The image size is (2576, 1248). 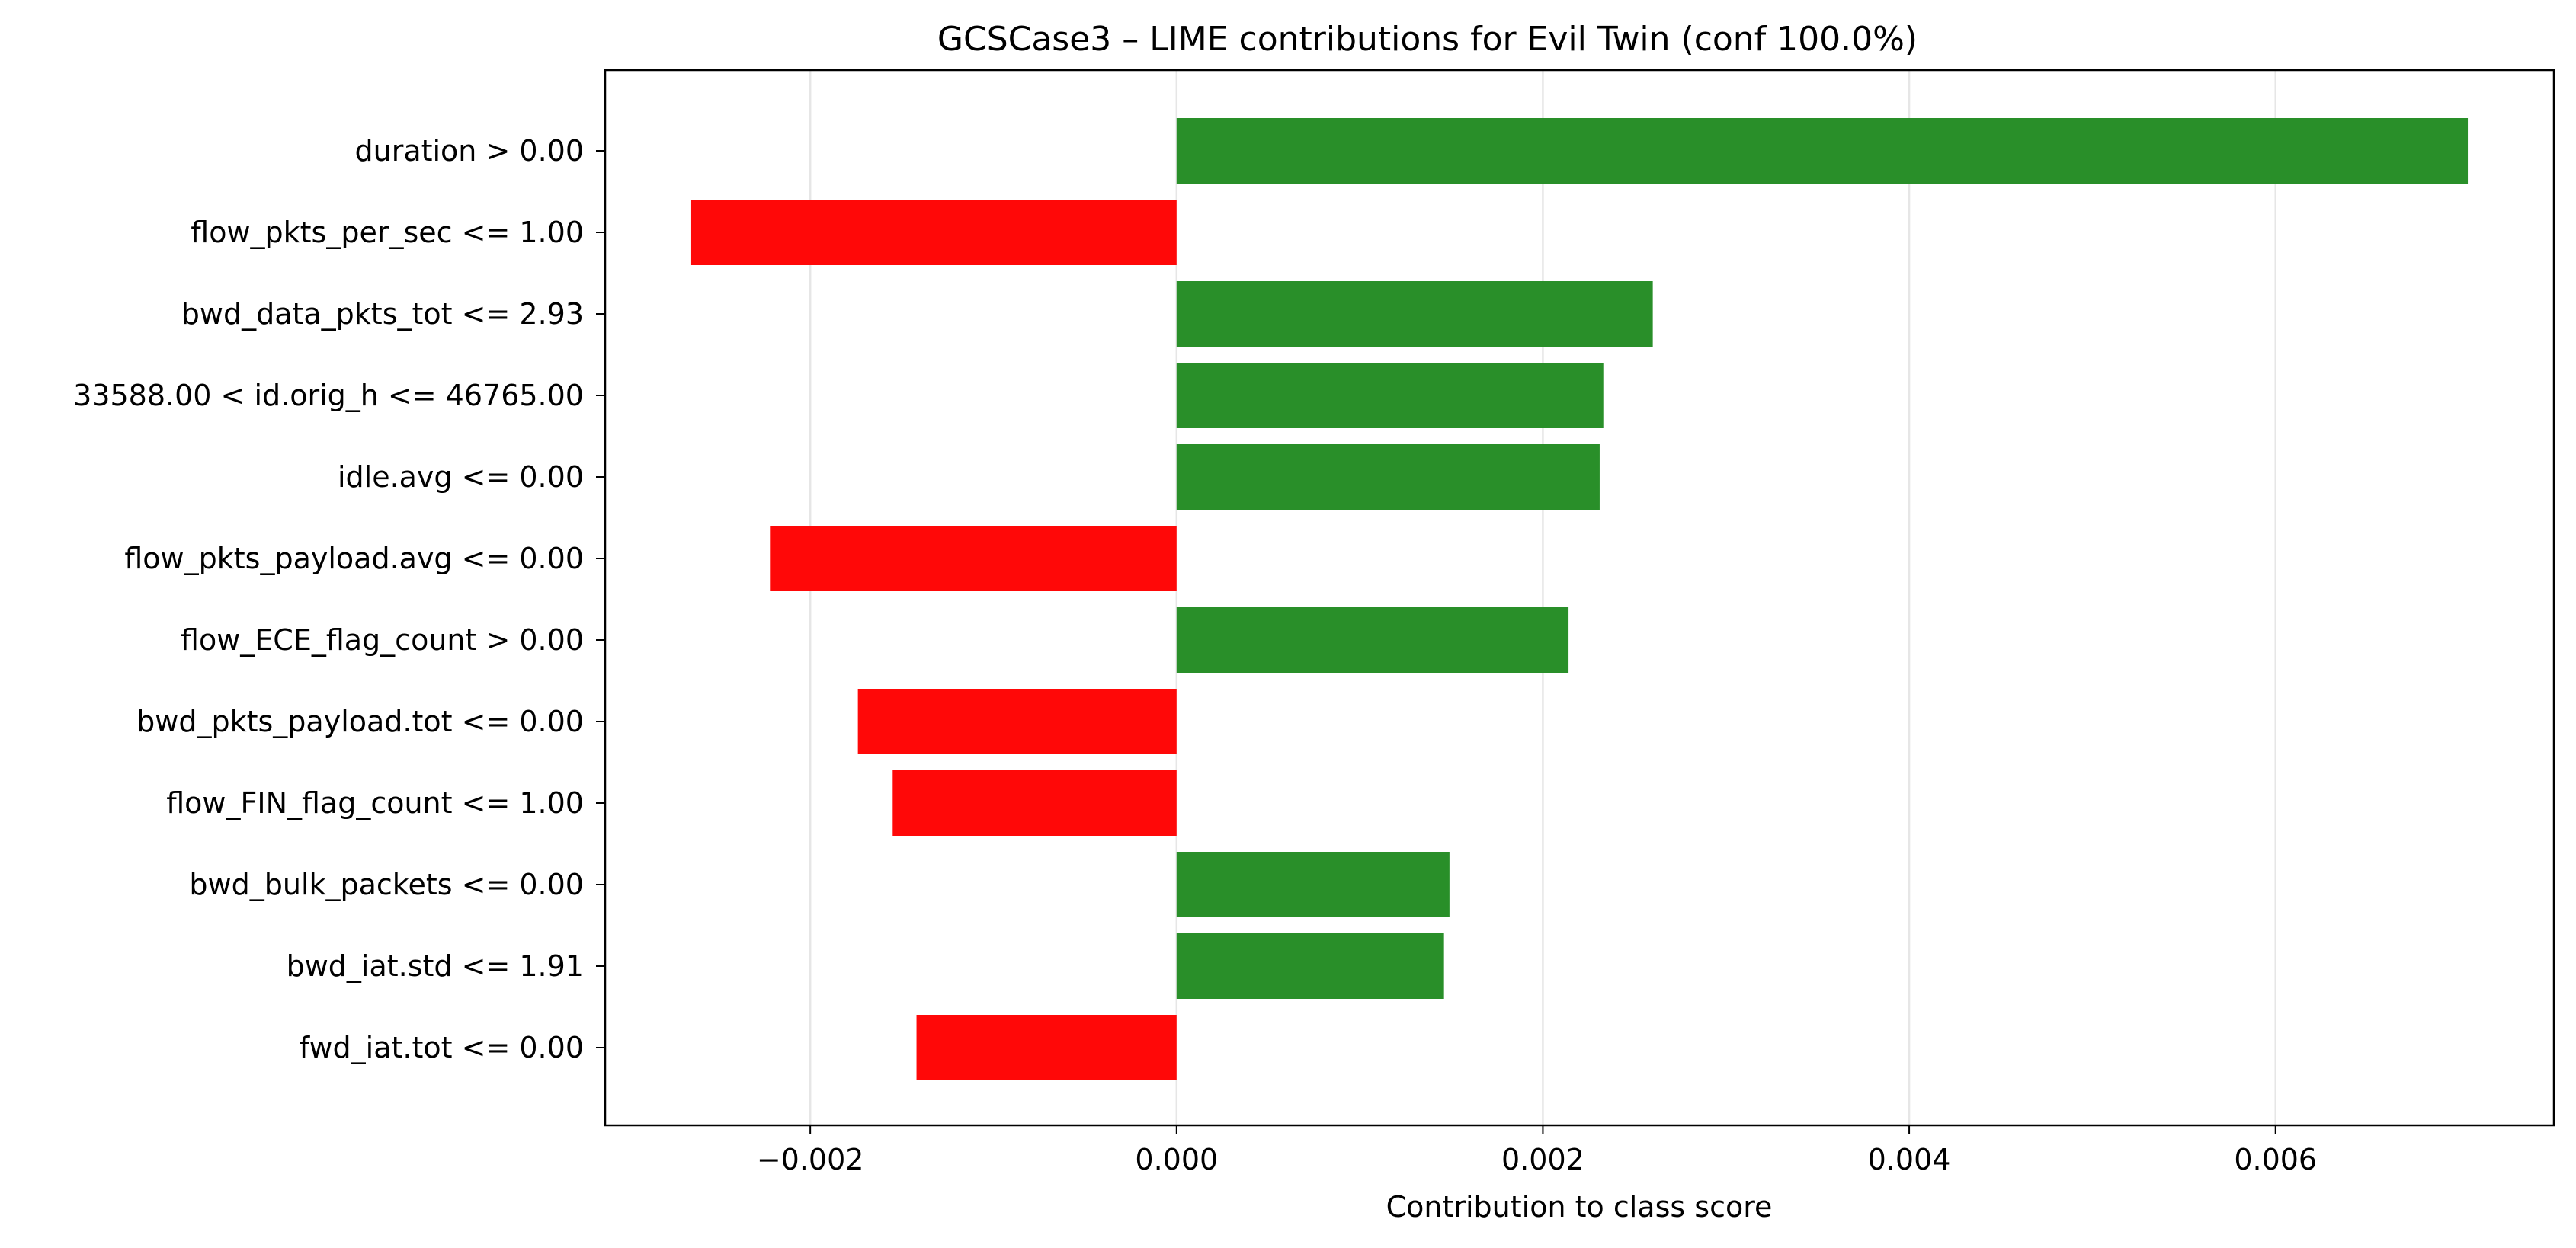 What do you see at coordinates (461, 477) in the screenshot?
I see `y-tick-label: idle.avg <= 0.00` at bounding box center [461, 477].